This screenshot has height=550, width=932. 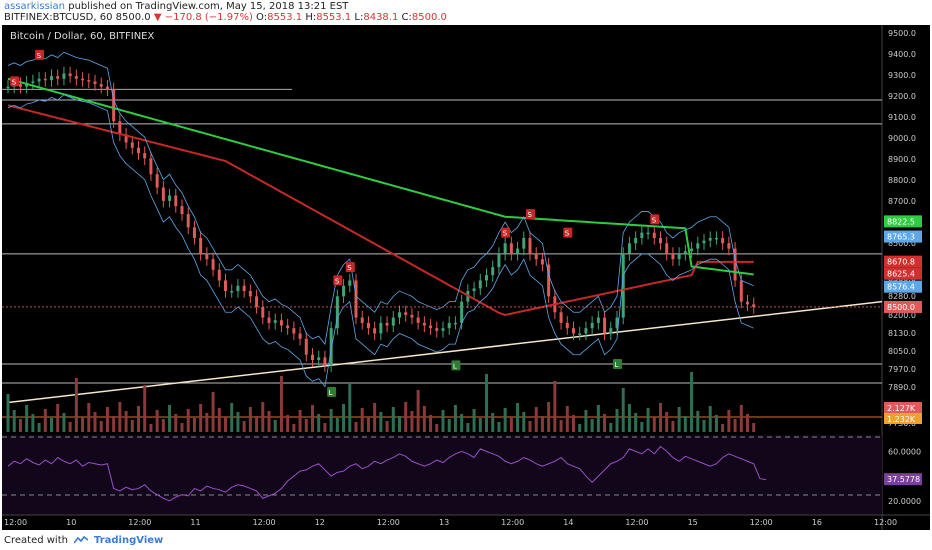 I want to click on price-tick-label: 9000.0, so click(x=902, y=138).